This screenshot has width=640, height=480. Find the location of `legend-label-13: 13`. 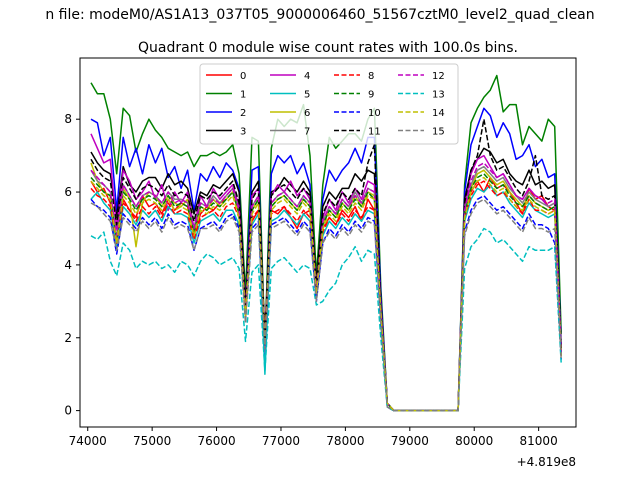

legend-label-13: 13 is located at coordinates (438, 95).